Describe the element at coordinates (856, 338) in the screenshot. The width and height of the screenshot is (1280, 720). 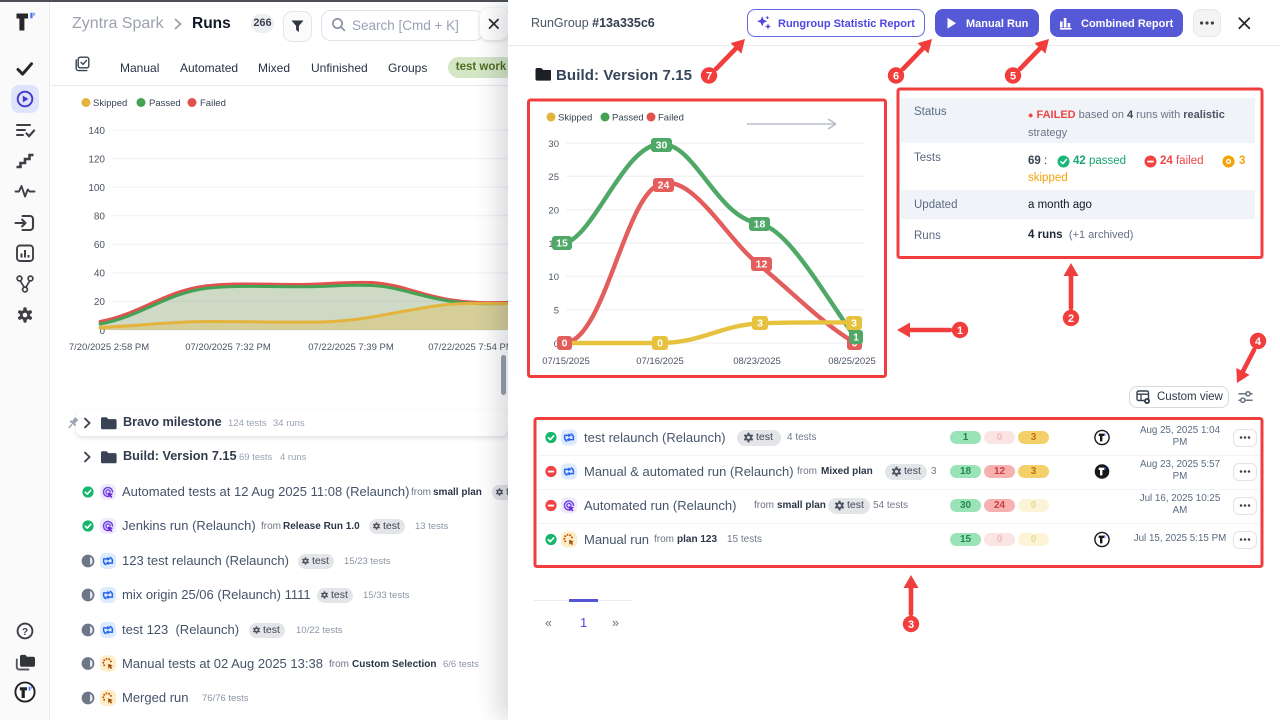
I see `svg-text: 1` at that location.